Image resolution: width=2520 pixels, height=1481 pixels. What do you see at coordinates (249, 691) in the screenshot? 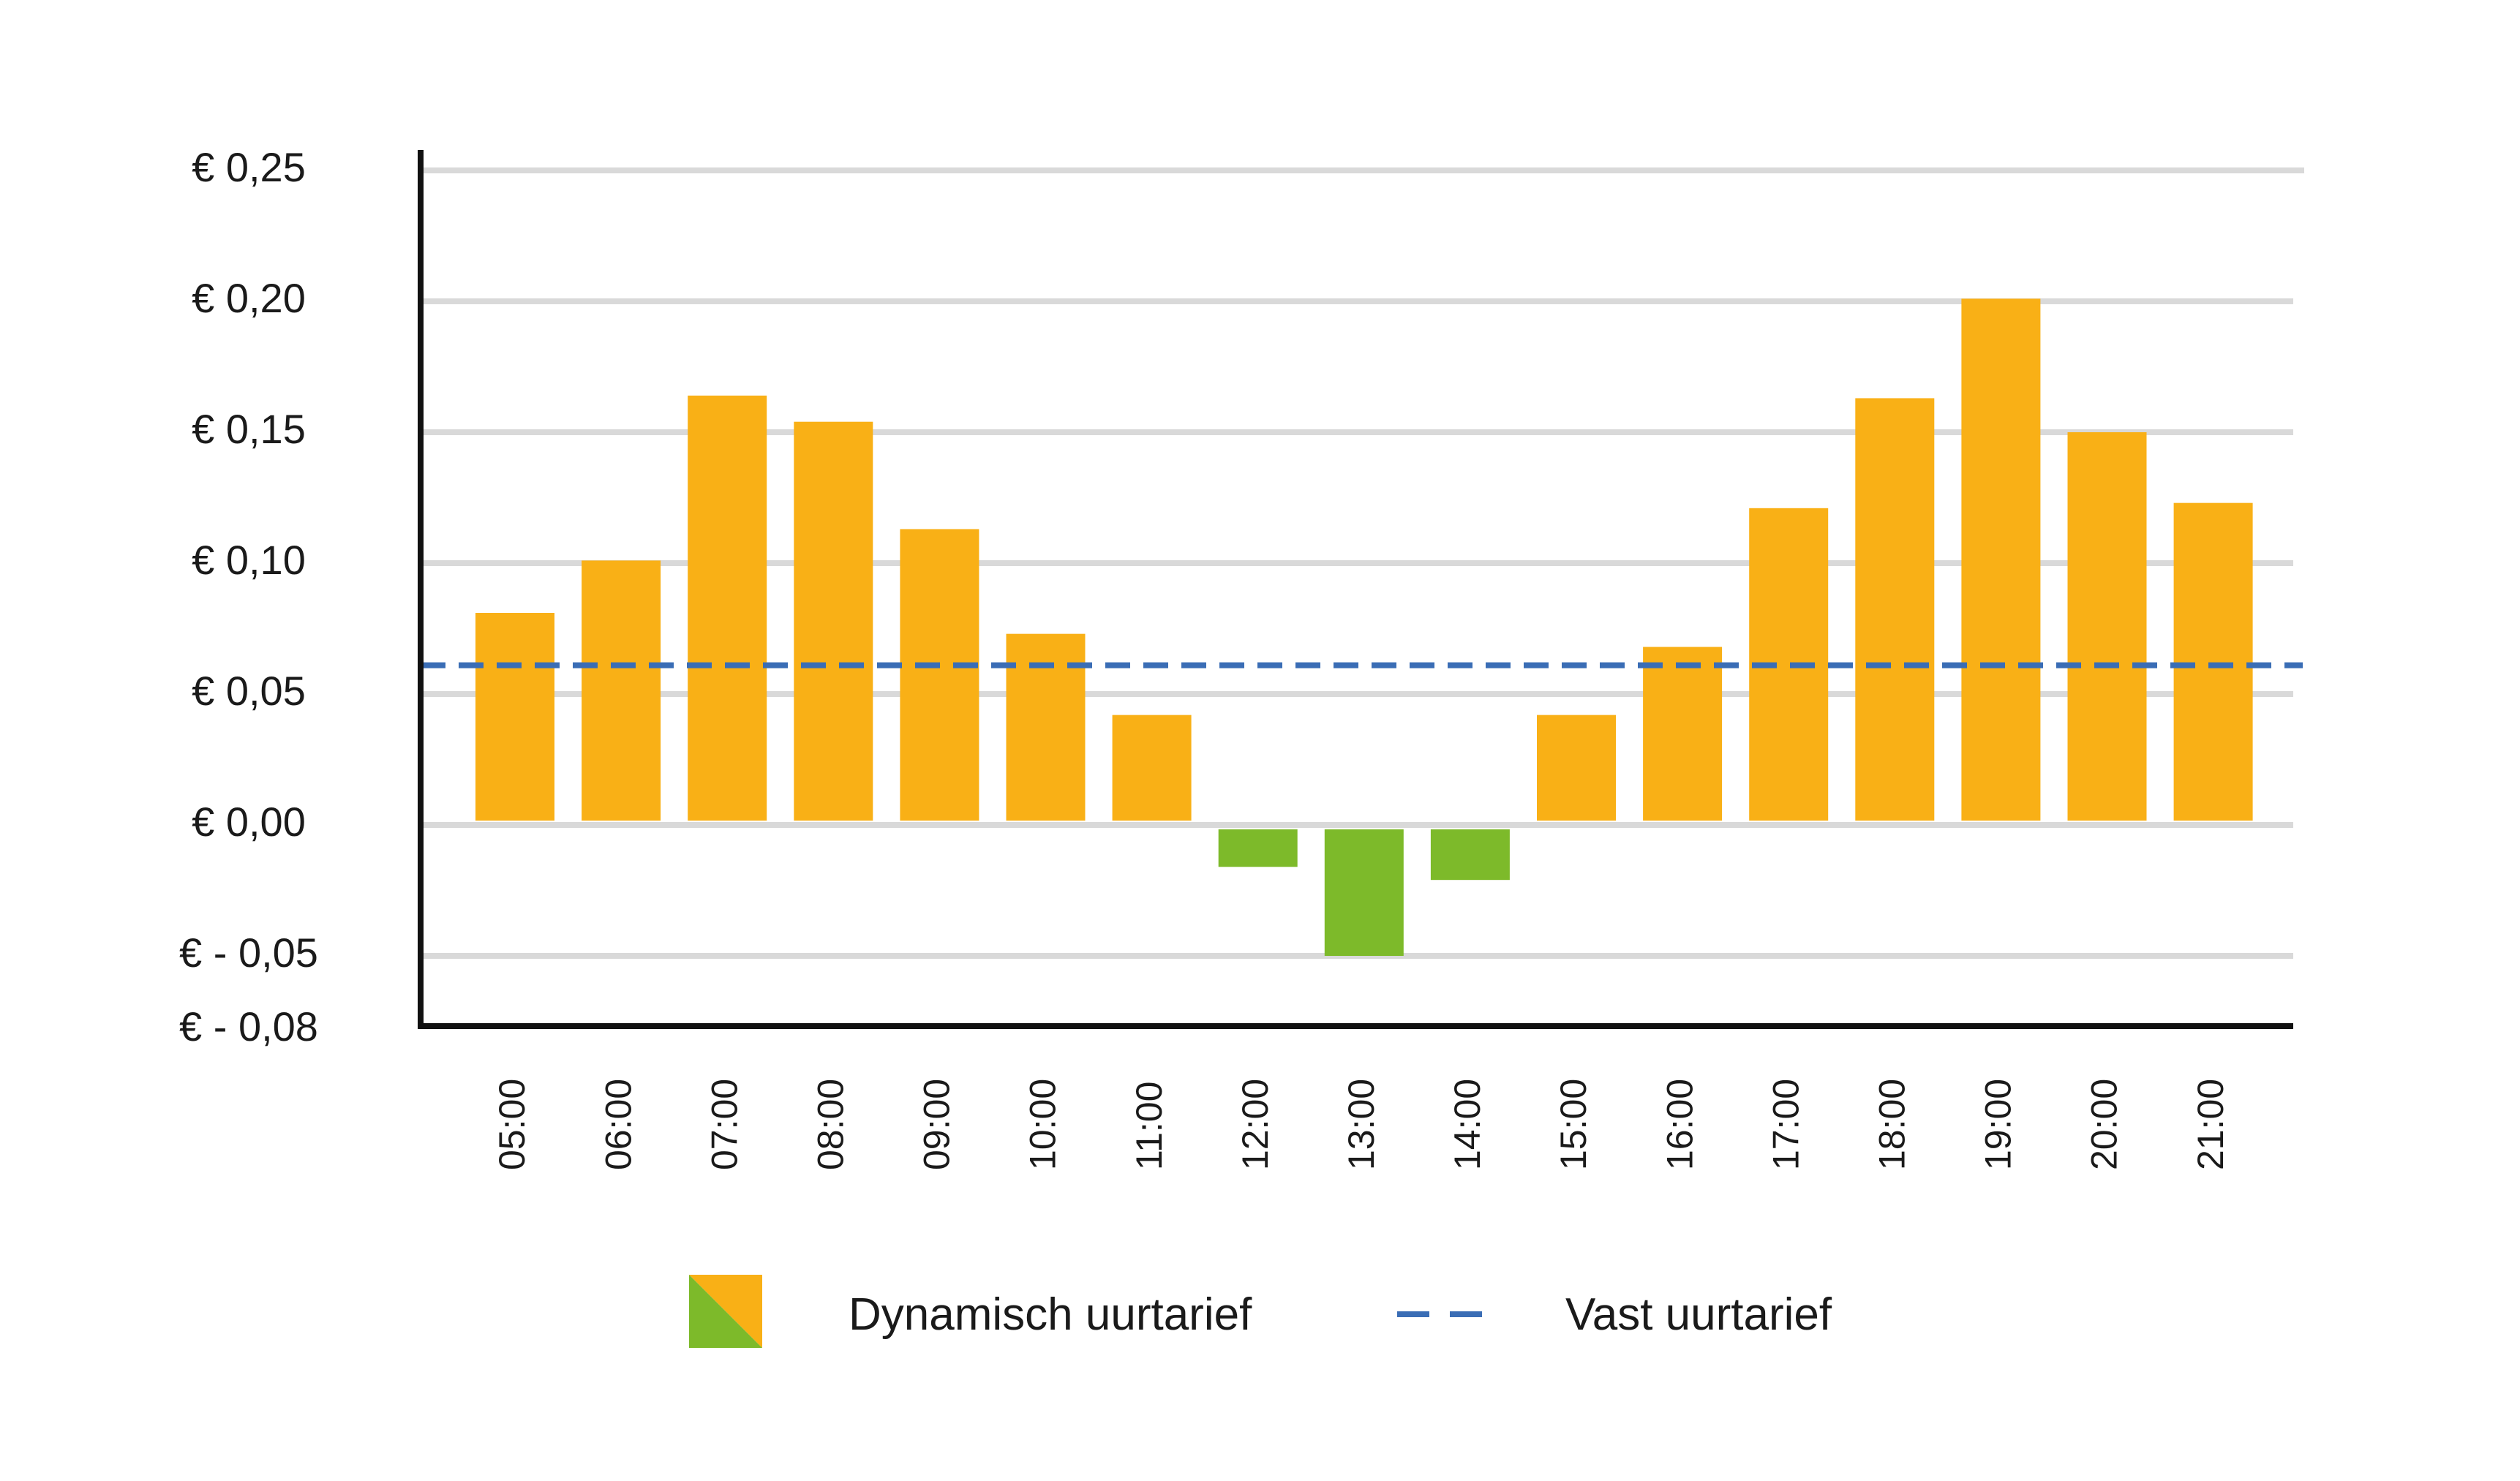
I see `y-tick-label: € 0,05` at bounding box center [249, 691].